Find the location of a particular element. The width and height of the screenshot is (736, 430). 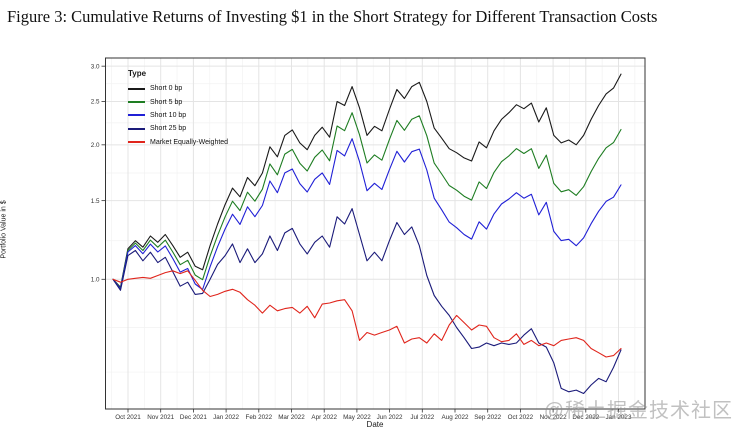

legend-item-short-25-bp: Short 25 bp is located at coordinates (178, 128).